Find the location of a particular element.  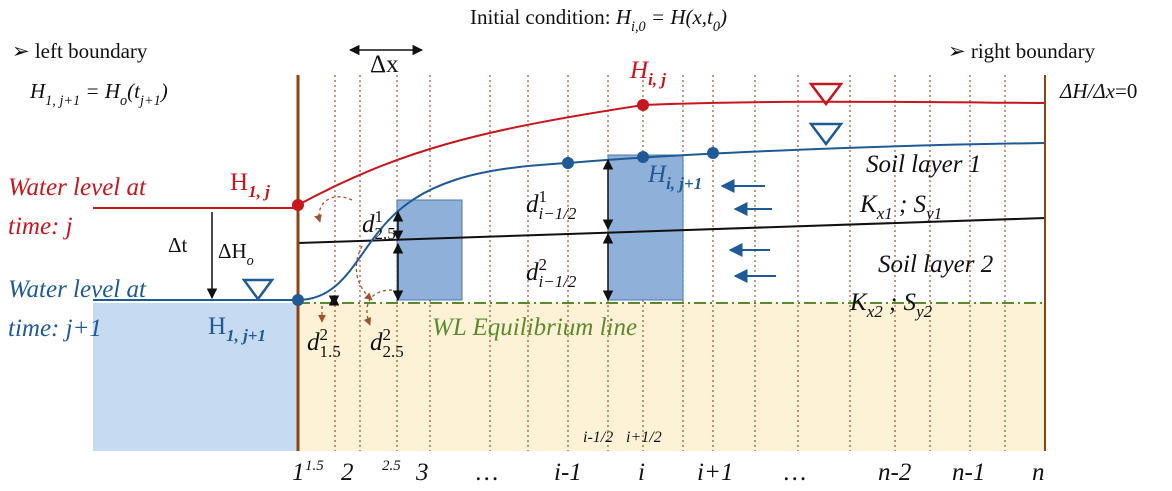

soil-params-2: Kx2 ; Sy2 is located at coordinates (891, 305).